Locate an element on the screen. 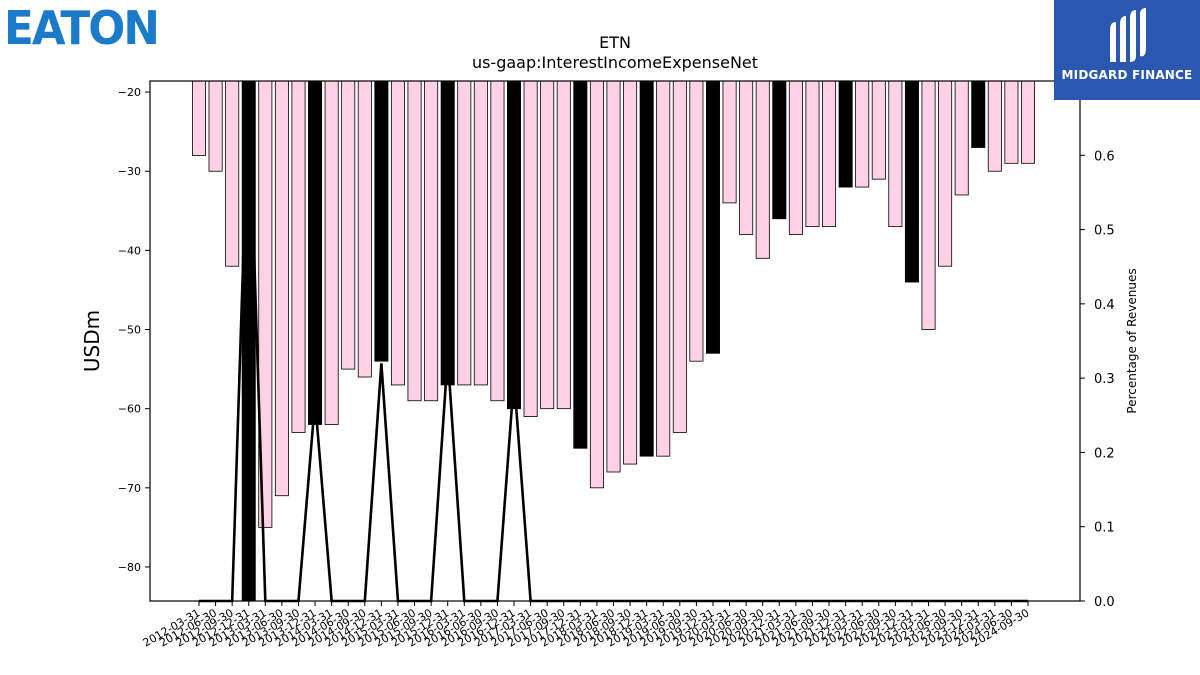  y-tick-label: −60 is located at coordinates (129, 409).